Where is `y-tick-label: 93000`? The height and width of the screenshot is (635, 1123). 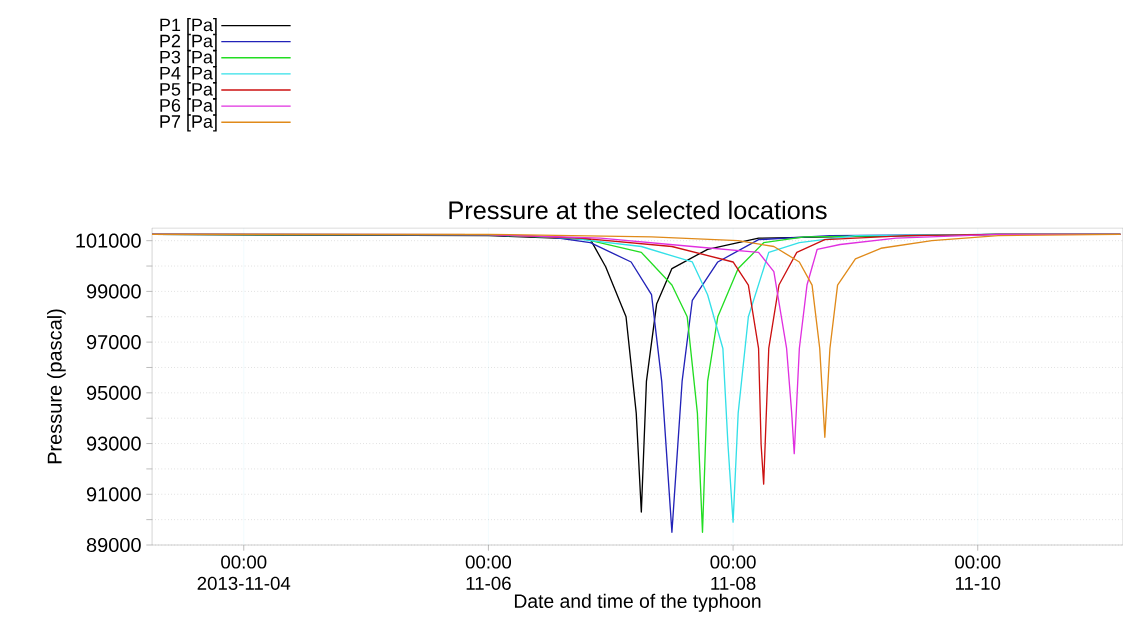
y-tick-label: 93000 is located at coordinates (113, 443).